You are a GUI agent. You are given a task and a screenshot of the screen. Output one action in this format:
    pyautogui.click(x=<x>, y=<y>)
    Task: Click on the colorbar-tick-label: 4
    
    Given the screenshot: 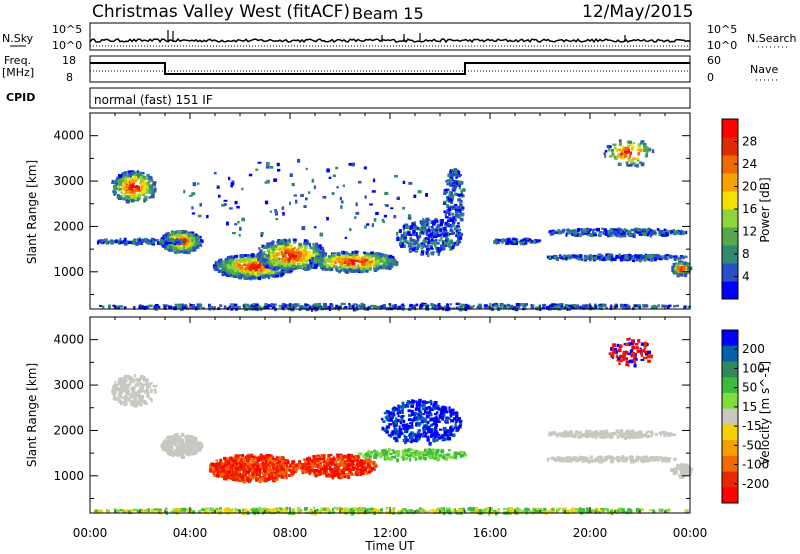 What is the action you would take?
    pyautogui.click(x=746, y=277)
    